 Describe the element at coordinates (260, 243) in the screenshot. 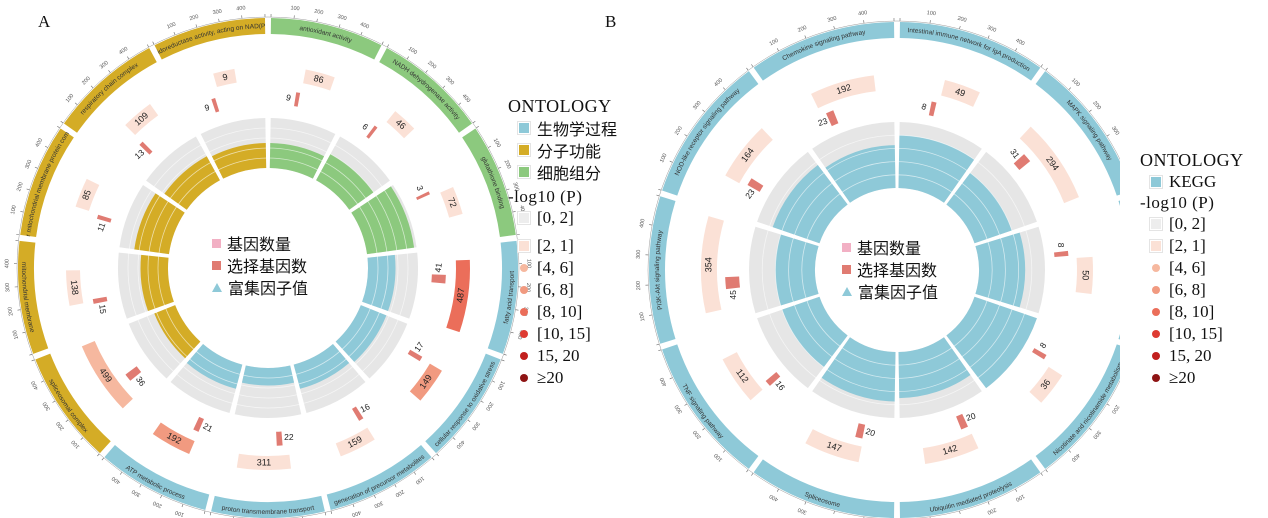

I see `inner-legend-gene-count: 基因数量` at that location.